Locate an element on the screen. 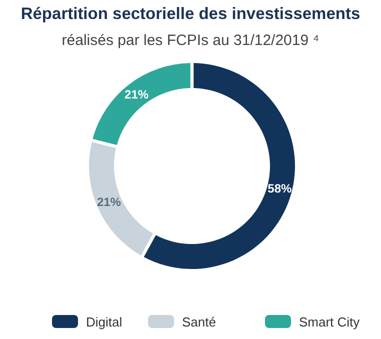 The width and height of the screenshot is (381, 339). data-label: 58% is located at coordinates (280, 189).